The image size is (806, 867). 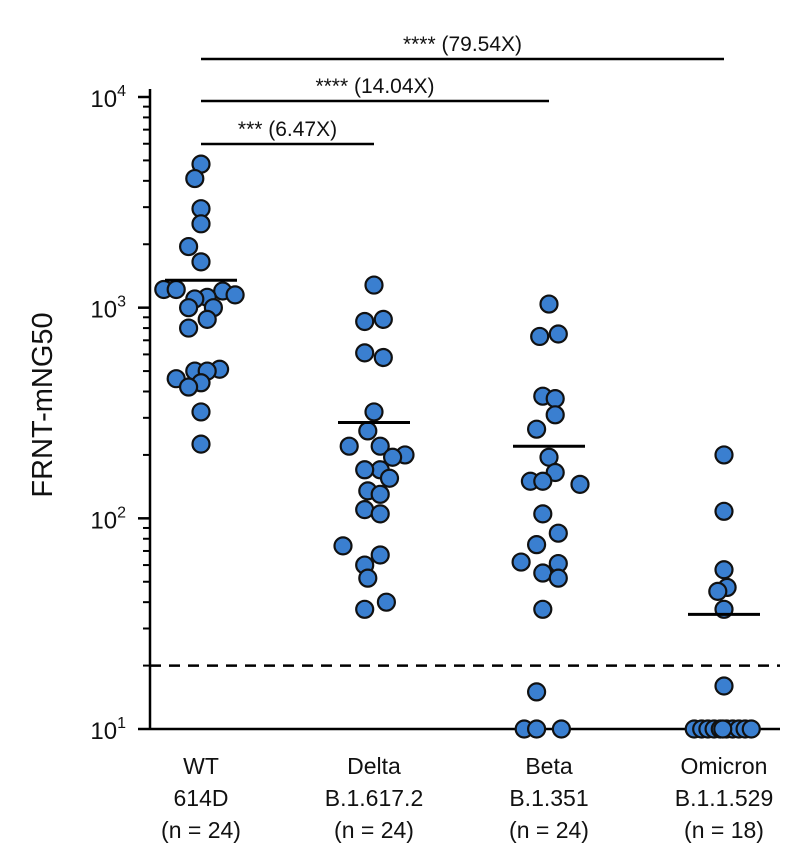 I want to click on y-tick-label: 10³, so click(x=108, y=309).